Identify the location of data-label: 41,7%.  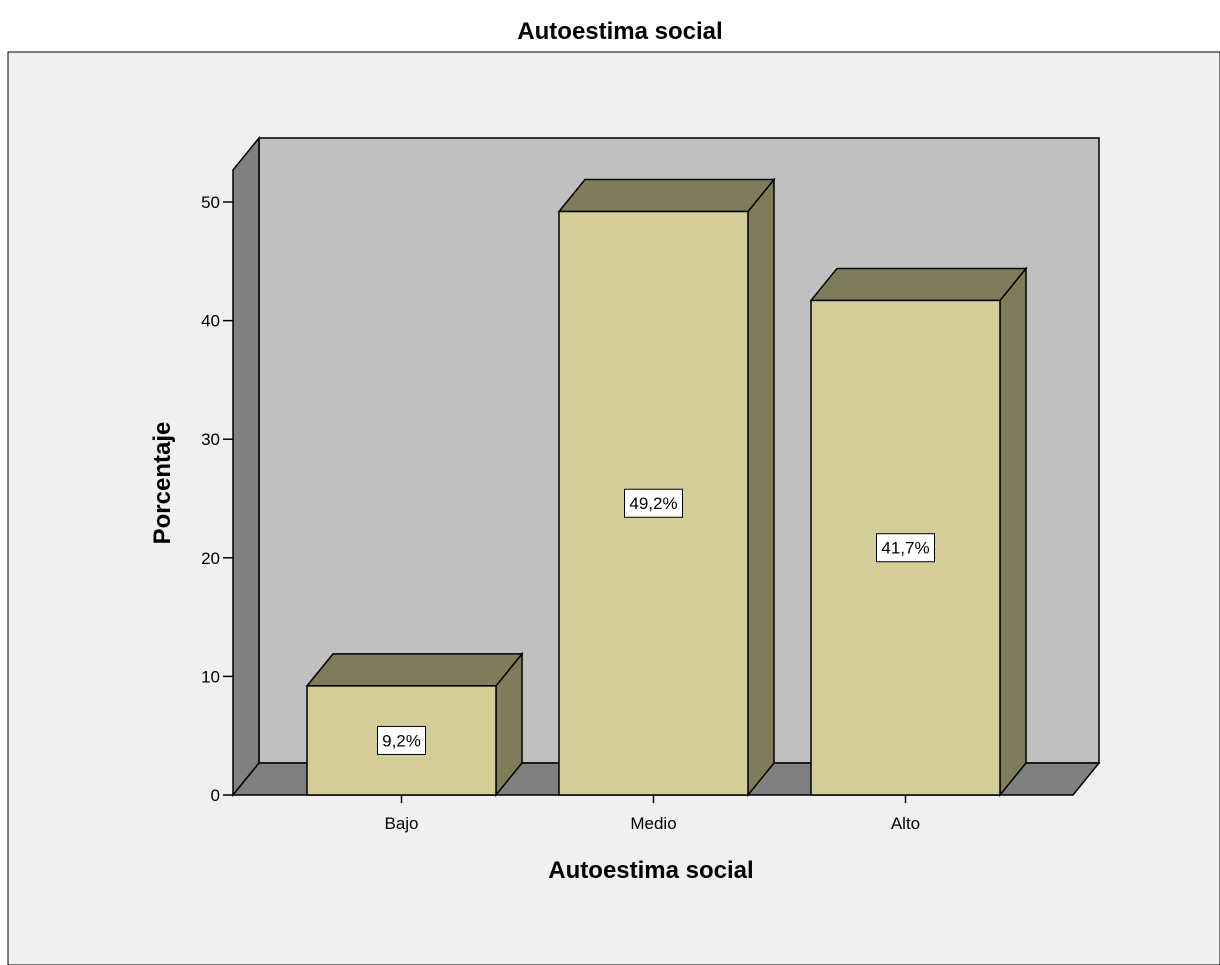
(905, 548).